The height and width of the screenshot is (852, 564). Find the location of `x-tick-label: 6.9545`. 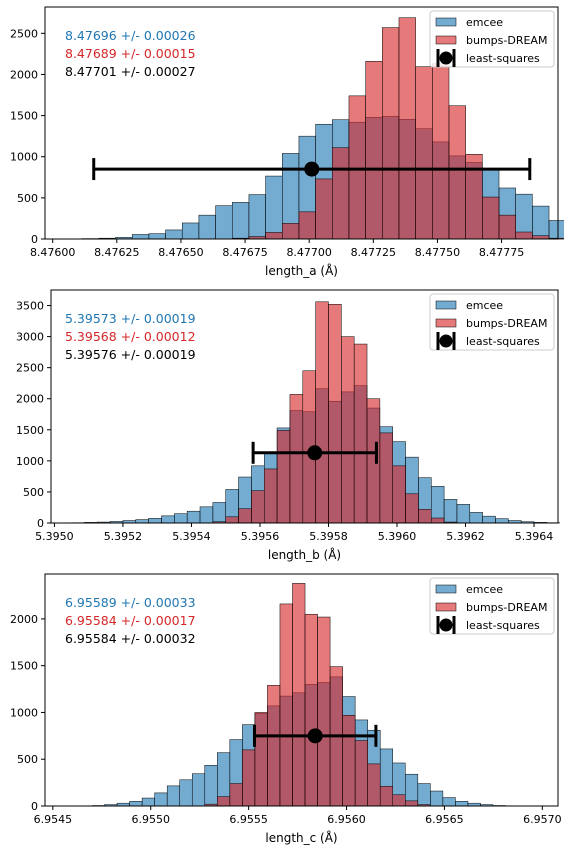

x-tick-label: 6.9545 is located at coordinates (53, 819).